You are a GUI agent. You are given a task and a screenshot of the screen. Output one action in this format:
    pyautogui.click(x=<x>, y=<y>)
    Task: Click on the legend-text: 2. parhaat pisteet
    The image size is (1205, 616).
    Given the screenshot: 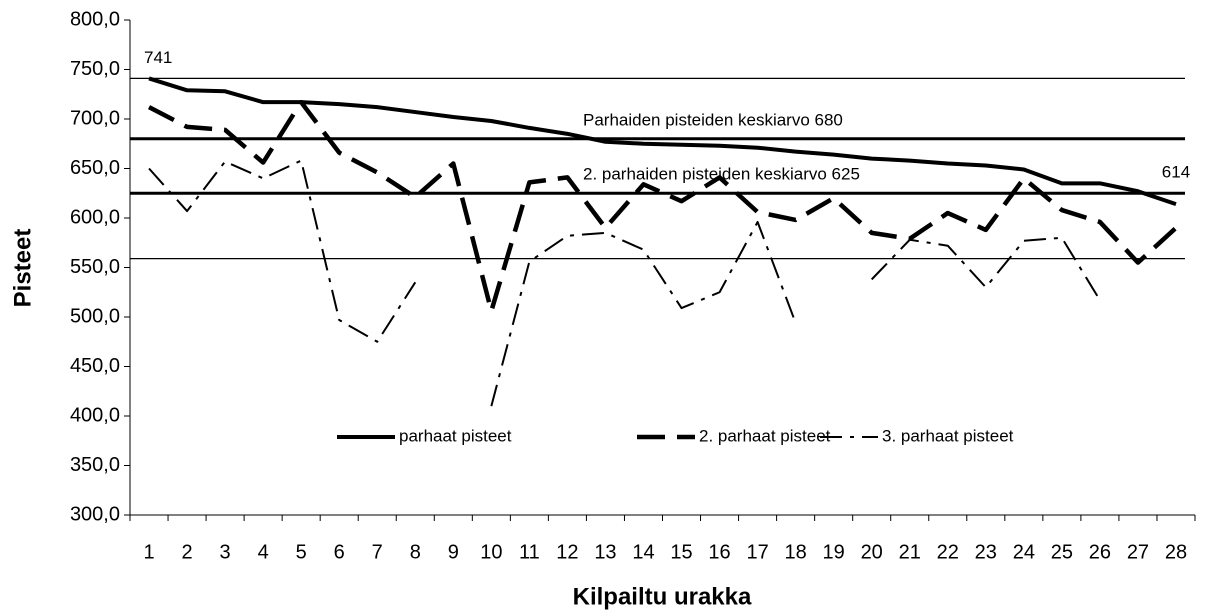 What is the action you would take?
    pyautogui.click(x=765, y=435)
    